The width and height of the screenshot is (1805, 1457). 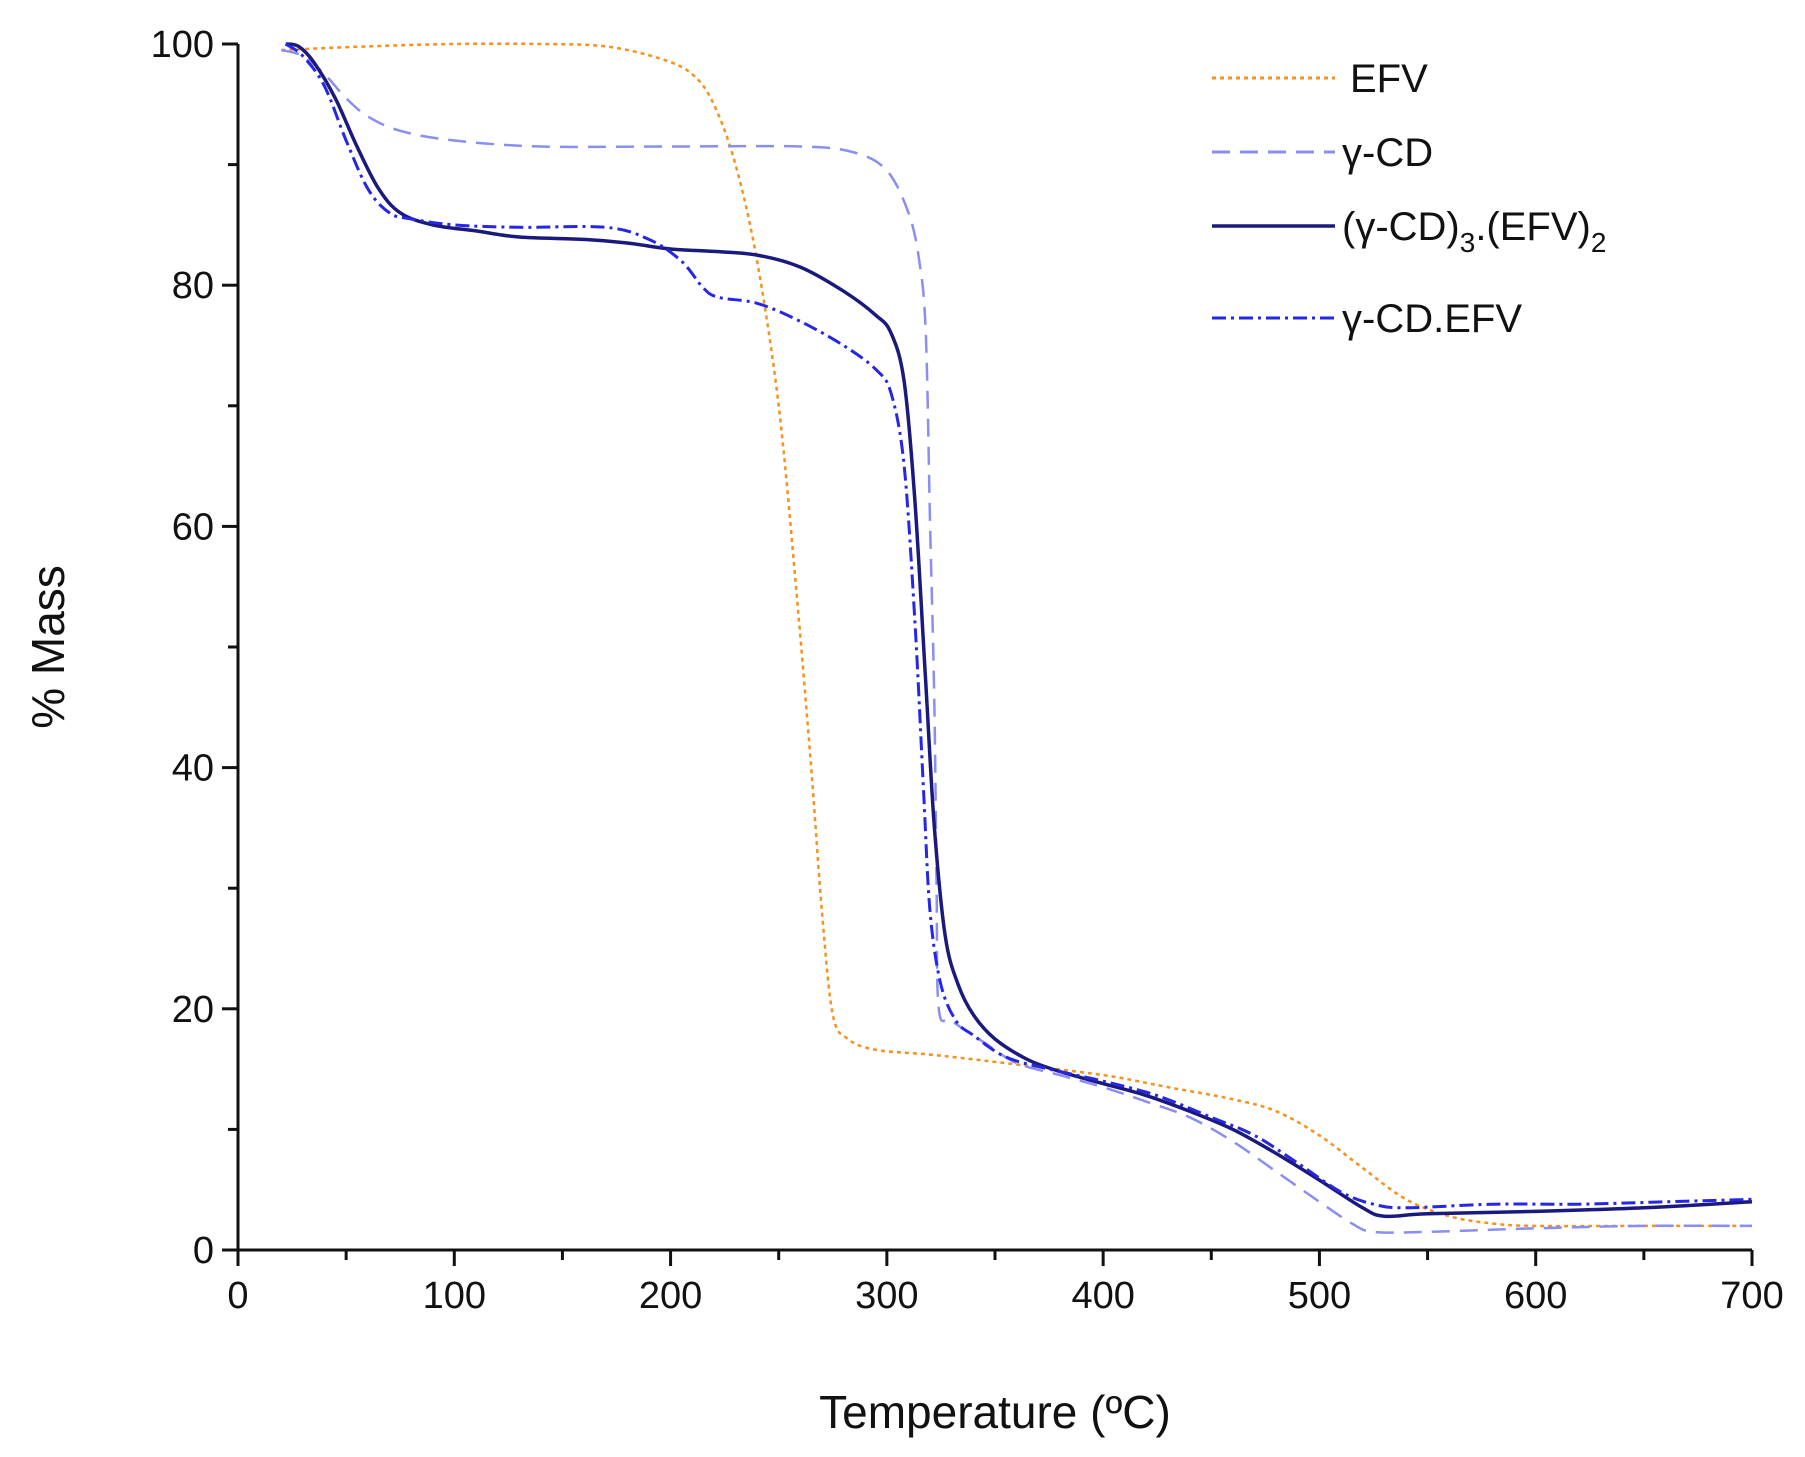 I want to click on legend-label-complex-part2: .(EFV), so click(x=1533, y=227).